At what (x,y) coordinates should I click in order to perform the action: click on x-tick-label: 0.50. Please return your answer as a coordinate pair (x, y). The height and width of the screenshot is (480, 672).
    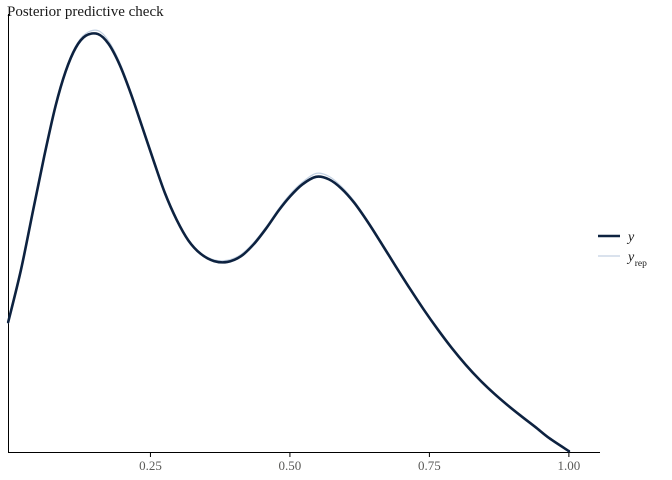
    Looking at the image, I should click on (290, 465).